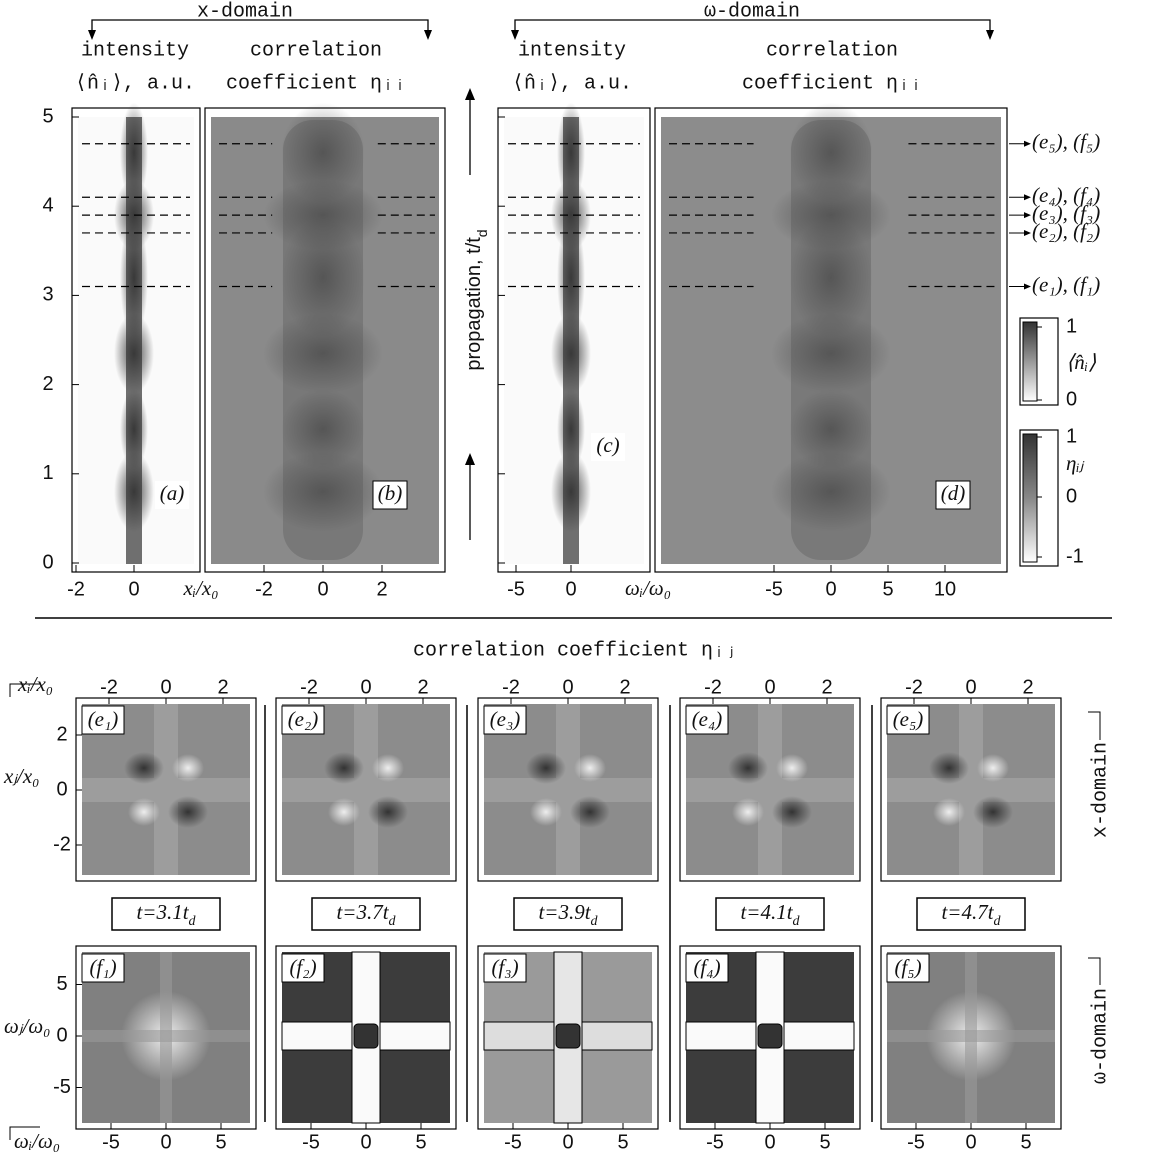 The height and width of the screenshot is (1161, 1149). Describe the element at coordinates (945, 589) in the screenshot. I see `x-tick-label: 10` at that location.